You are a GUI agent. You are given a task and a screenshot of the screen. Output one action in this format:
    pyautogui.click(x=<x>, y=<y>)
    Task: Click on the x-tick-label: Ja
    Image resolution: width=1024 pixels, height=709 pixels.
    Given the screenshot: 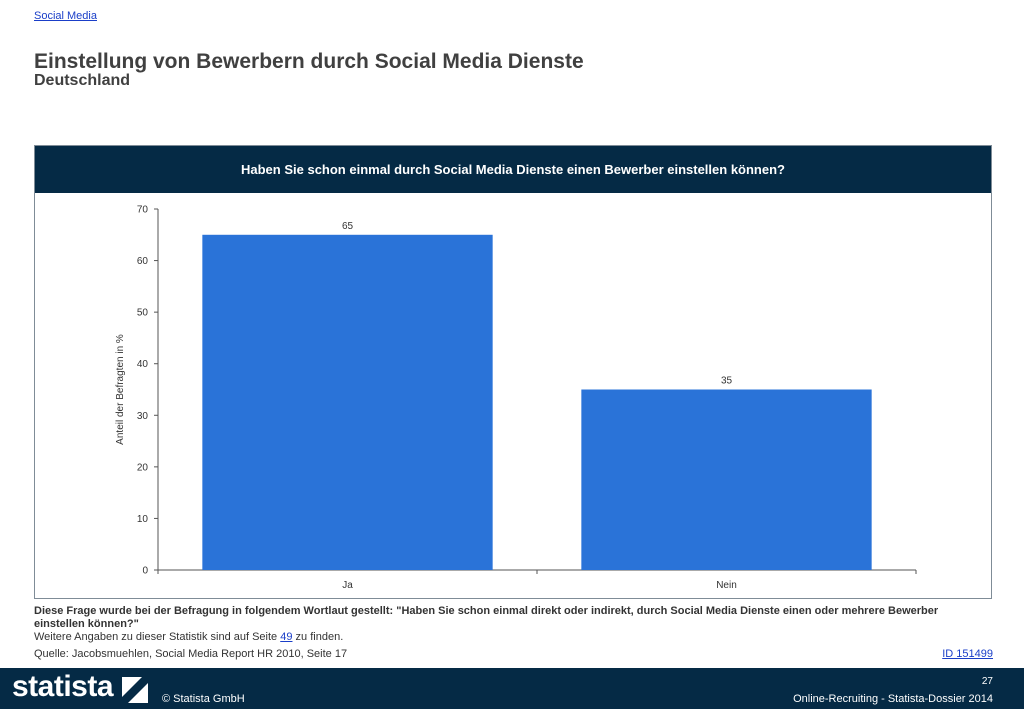 What is the action you would take?
    pyautogui.click(x=347, y=585)
    